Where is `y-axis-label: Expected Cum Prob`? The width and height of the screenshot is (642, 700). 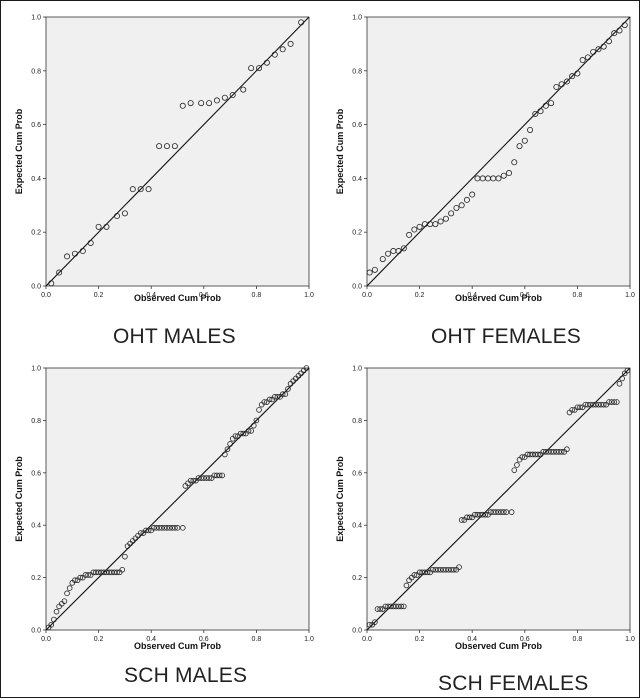 y-axis-label: Expected Cum Prob is located at coordinates (19, 151).